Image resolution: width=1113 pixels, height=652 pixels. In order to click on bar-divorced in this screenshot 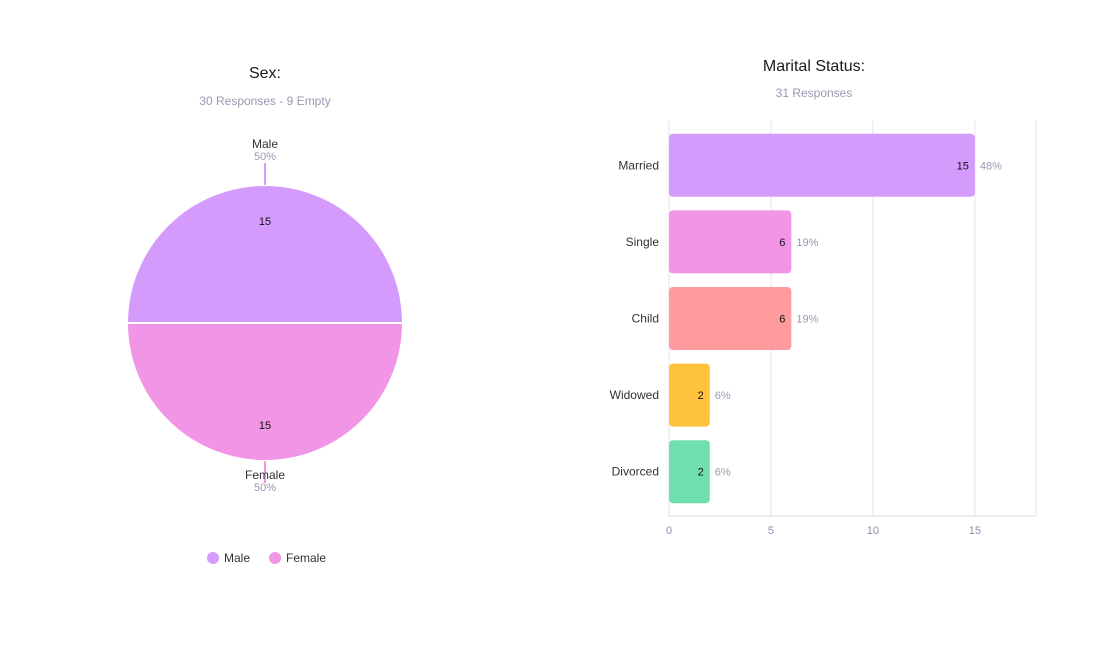, I will do `click(689, 472)`.